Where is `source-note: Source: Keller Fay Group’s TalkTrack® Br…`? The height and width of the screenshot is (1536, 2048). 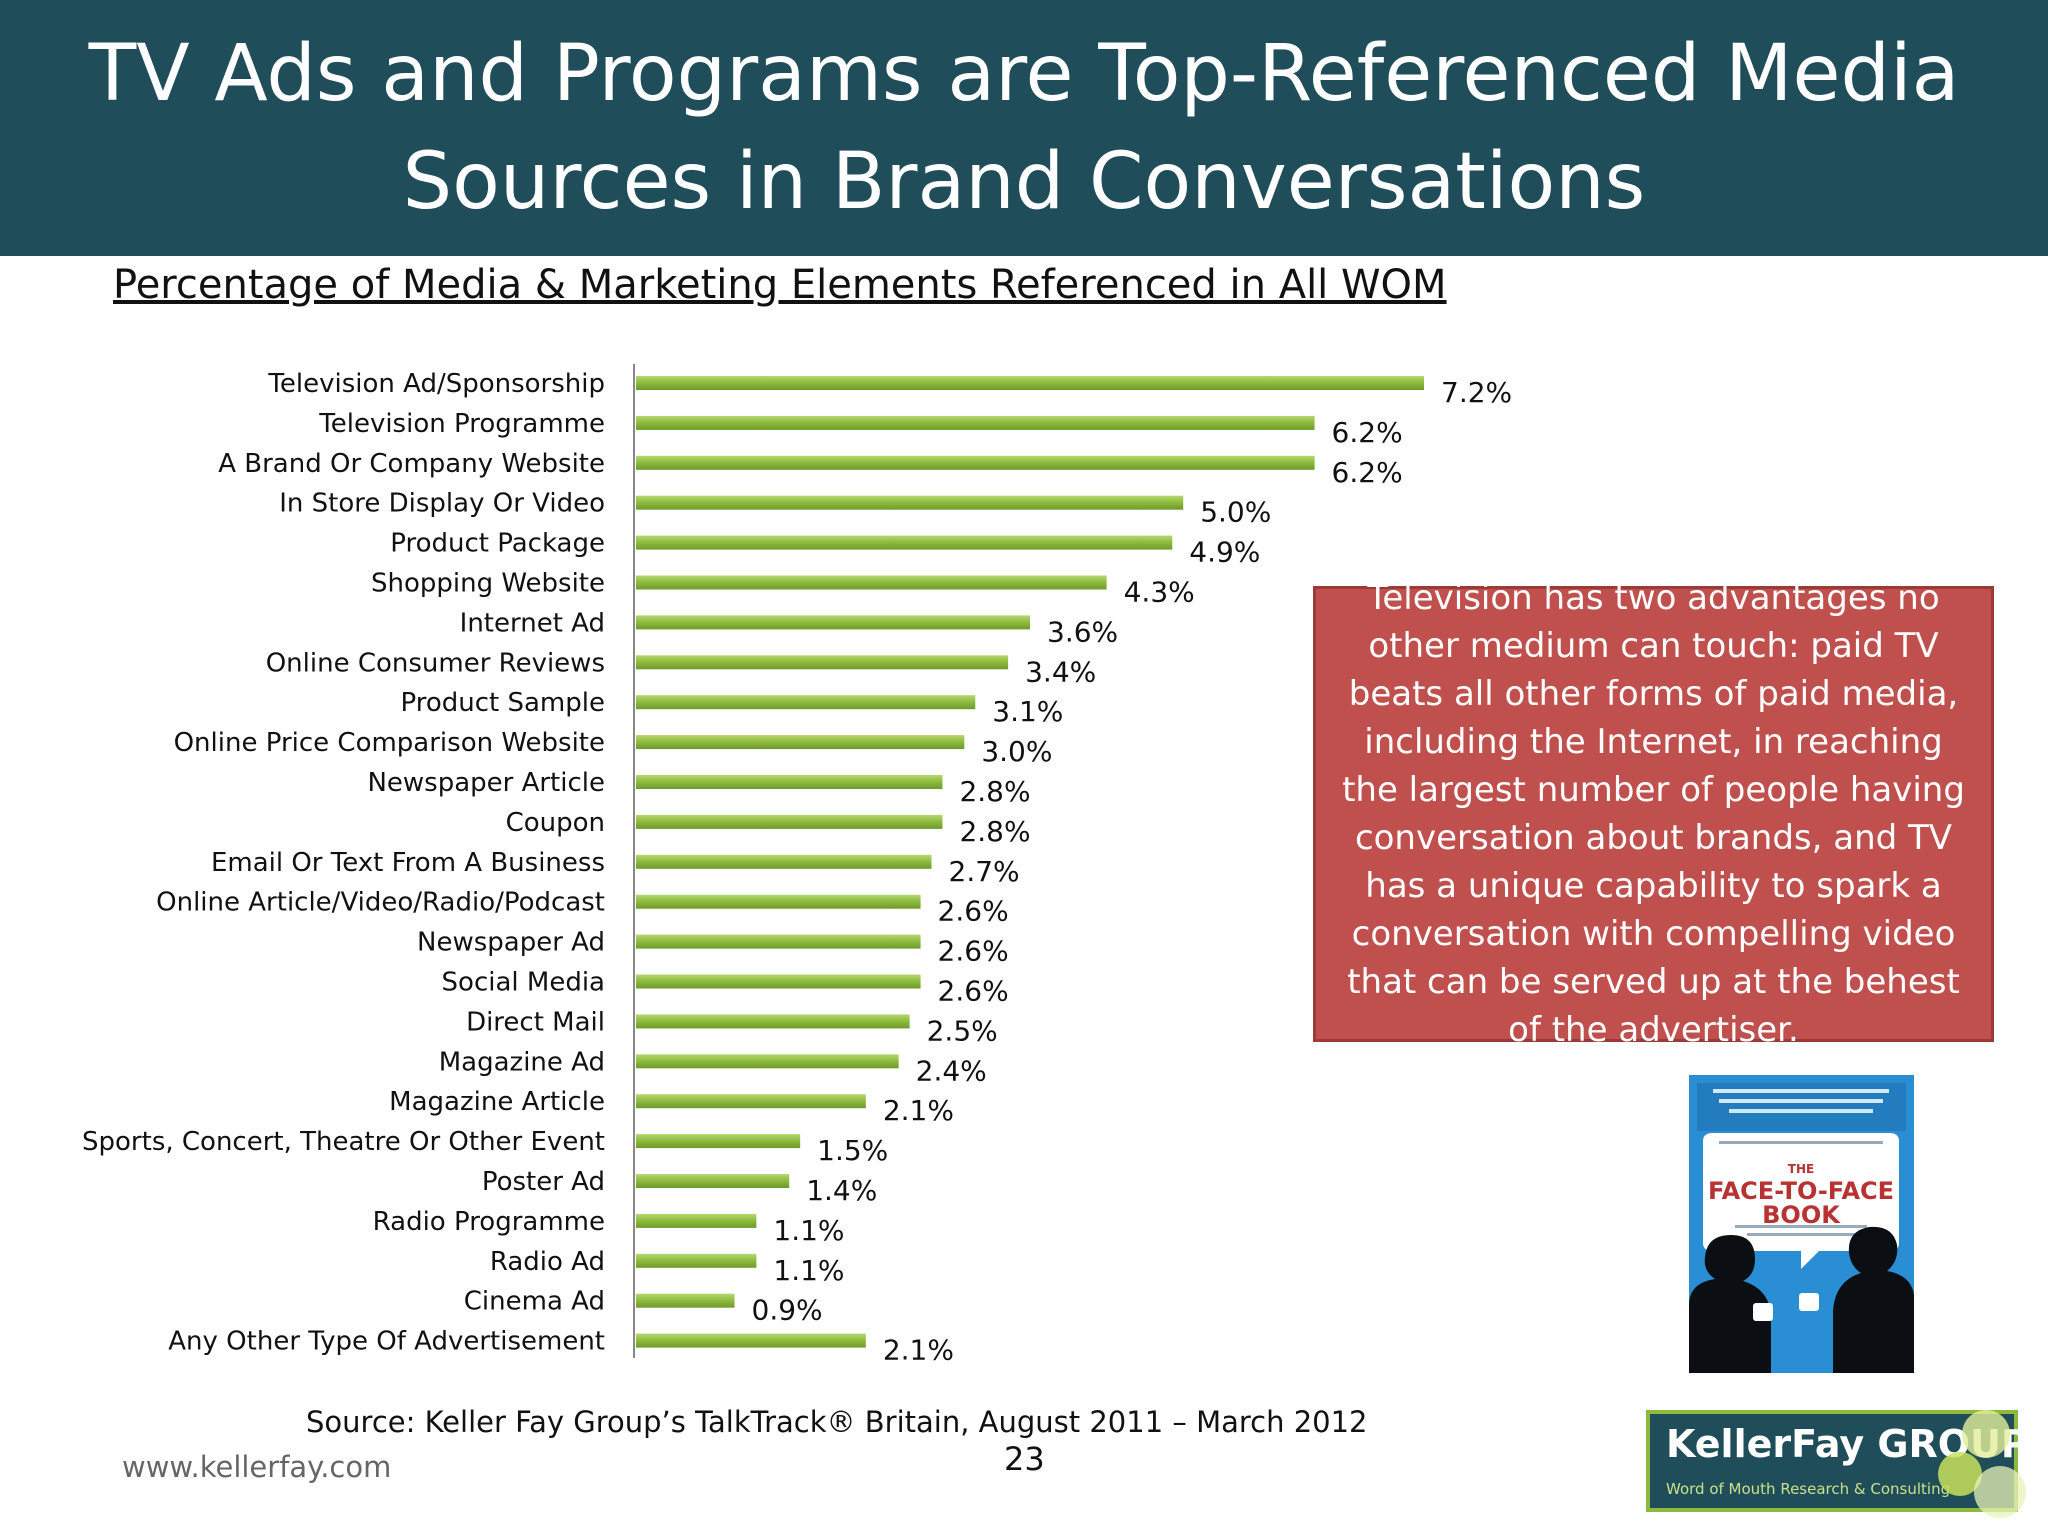
source-note: Source: Keller Fay Group’s TalkTrack® Br… is located at coordinates (837, 1422).